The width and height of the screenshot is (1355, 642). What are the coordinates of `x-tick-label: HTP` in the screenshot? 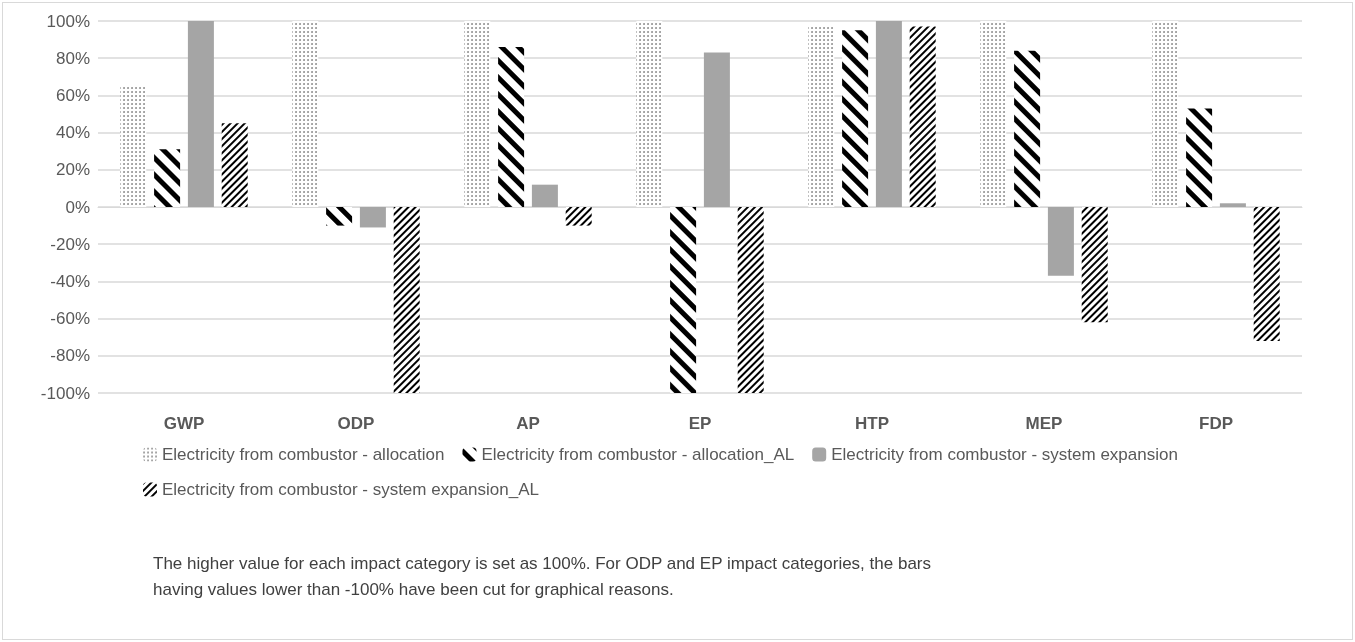 It's located at (872, 423).